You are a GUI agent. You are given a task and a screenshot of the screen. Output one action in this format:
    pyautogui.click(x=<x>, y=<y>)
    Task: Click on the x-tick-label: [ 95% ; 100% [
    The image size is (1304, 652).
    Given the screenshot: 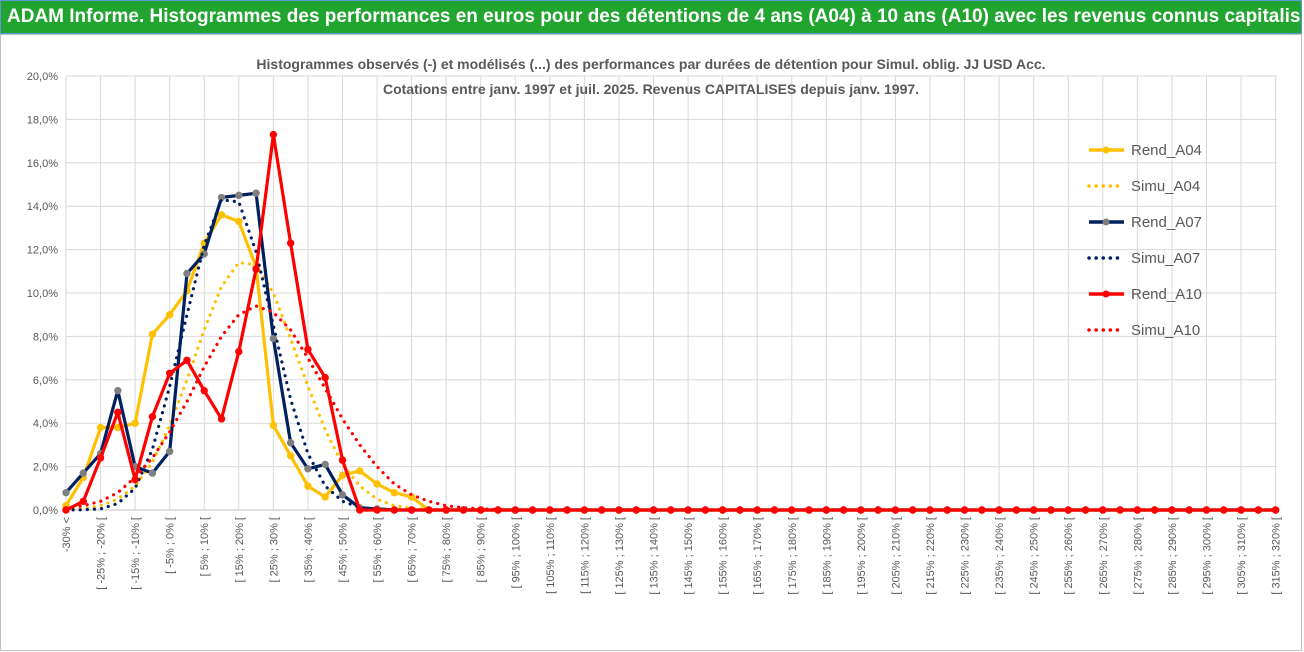 What is the action you would take?
    pyautogui.click(x=516, y=553)
    